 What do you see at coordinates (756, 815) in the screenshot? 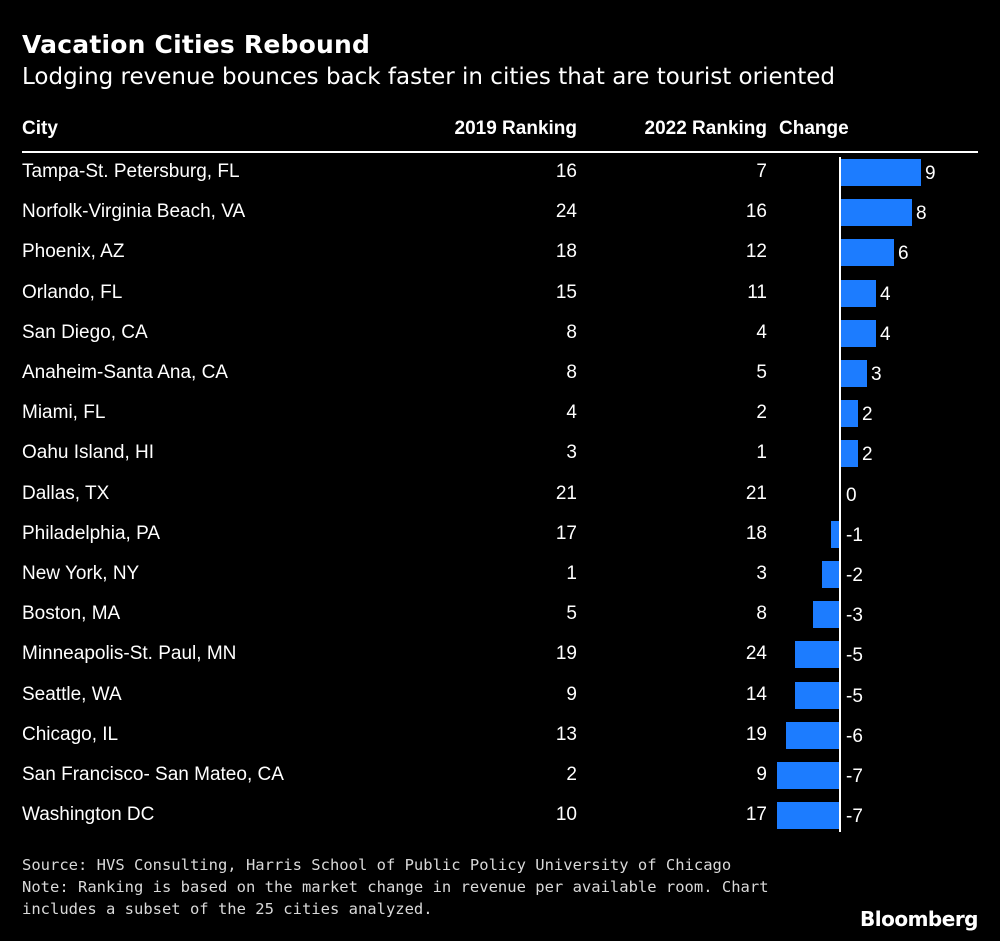
I see `ranking-2022: 17` at bounding box center [756, 815].